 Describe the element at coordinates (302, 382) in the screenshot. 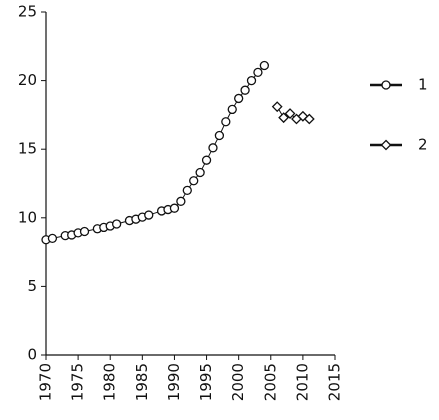

I see `x-tick-label: 2010` at that location.